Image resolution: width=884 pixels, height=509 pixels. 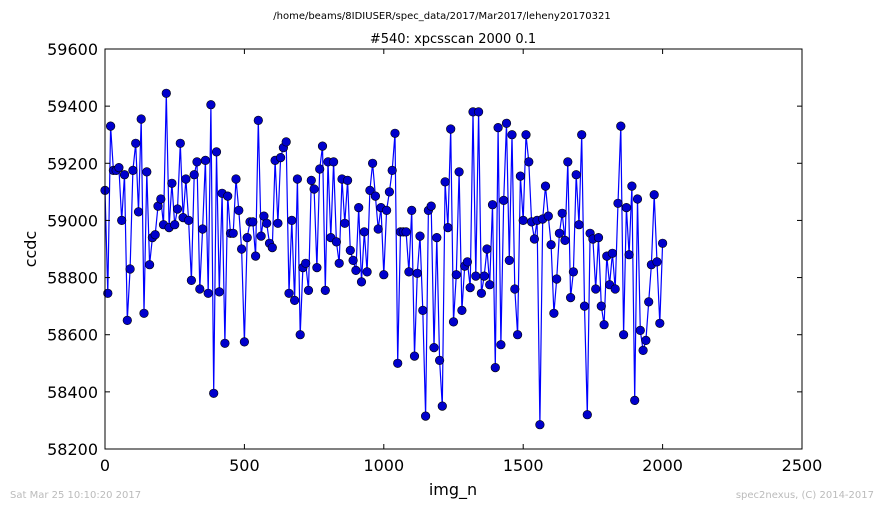 What do you see at coordinates (105, 465) in the screenshot?
I see `x-tick-label: 0` at bounding box center [105, 465].